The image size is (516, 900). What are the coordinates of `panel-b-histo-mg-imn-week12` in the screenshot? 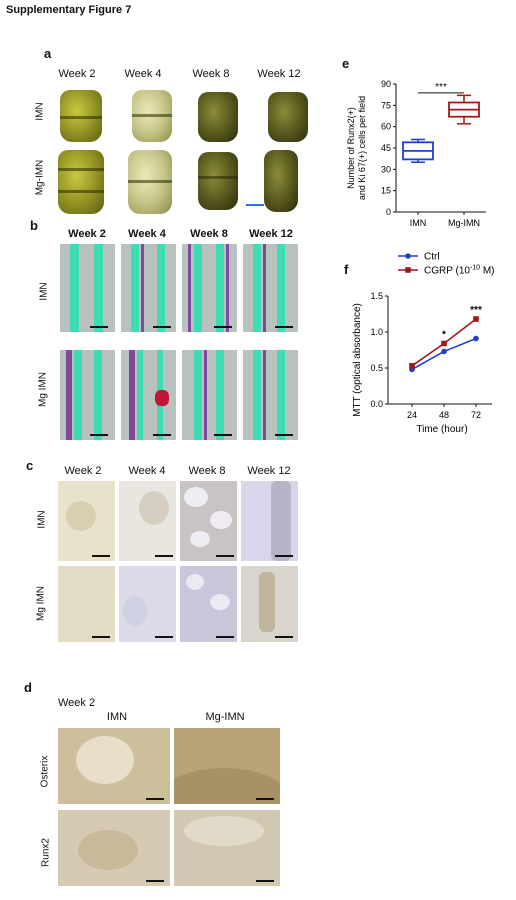 It's located at (270, 395).